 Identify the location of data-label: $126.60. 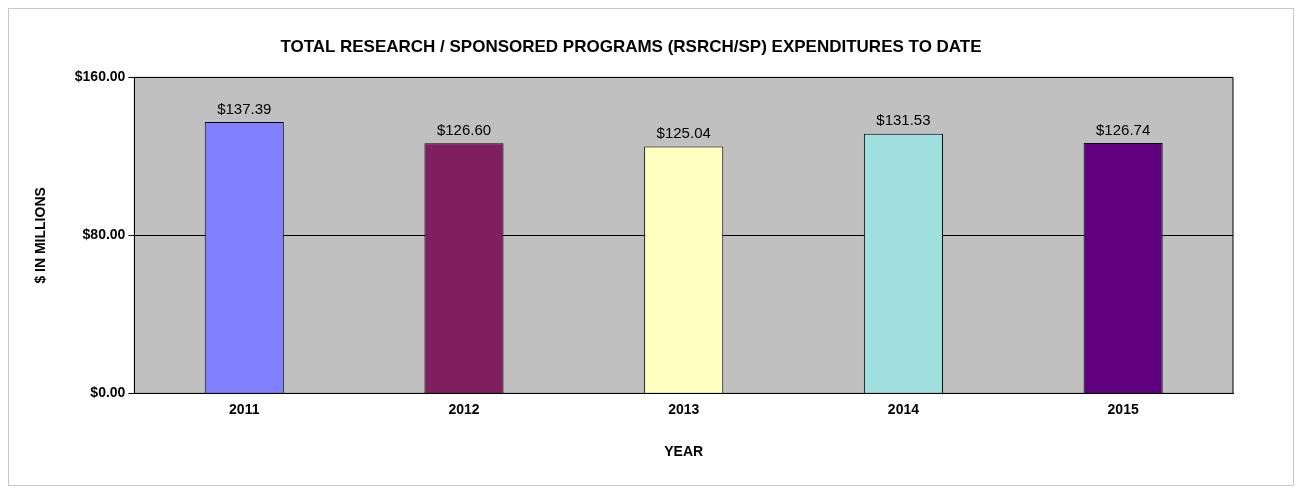
(464, 130).